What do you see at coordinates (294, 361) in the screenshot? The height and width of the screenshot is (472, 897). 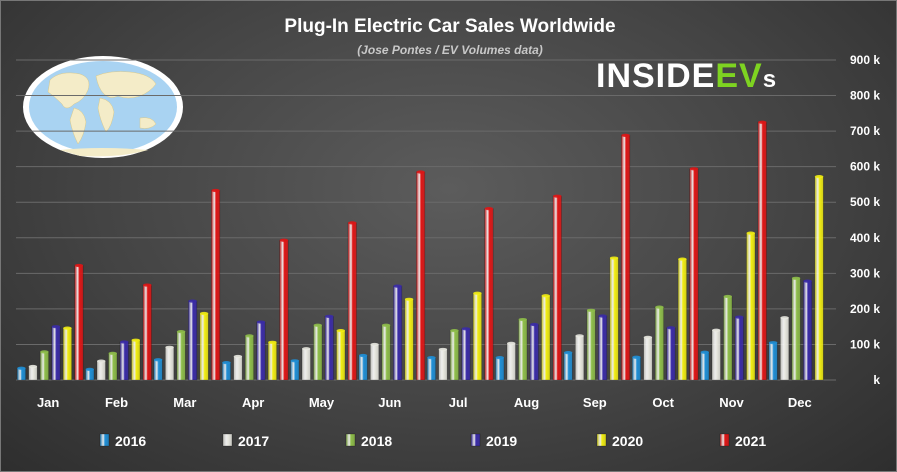 I see `bar-top-2016-may` at bounding box center [294, 361].